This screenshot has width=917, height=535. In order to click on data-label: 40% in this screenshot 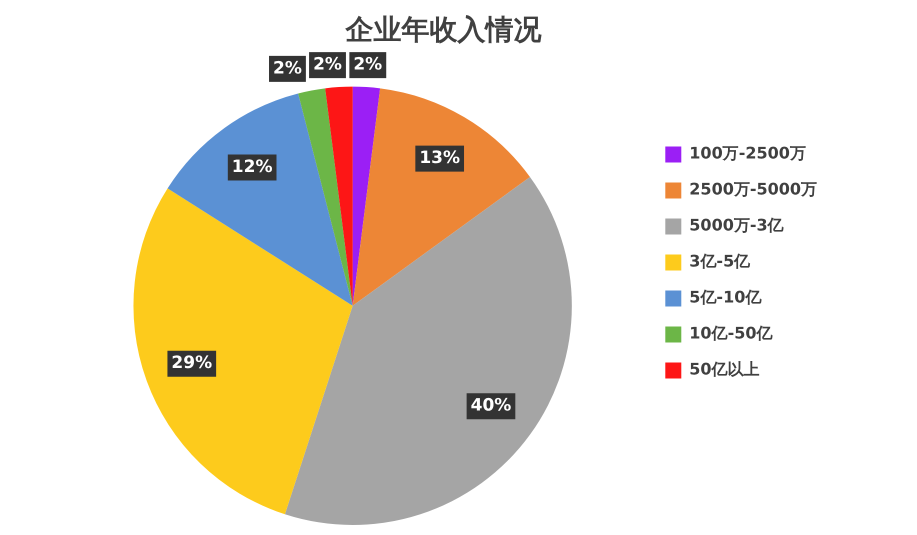, I will do `click(491, 406)`.